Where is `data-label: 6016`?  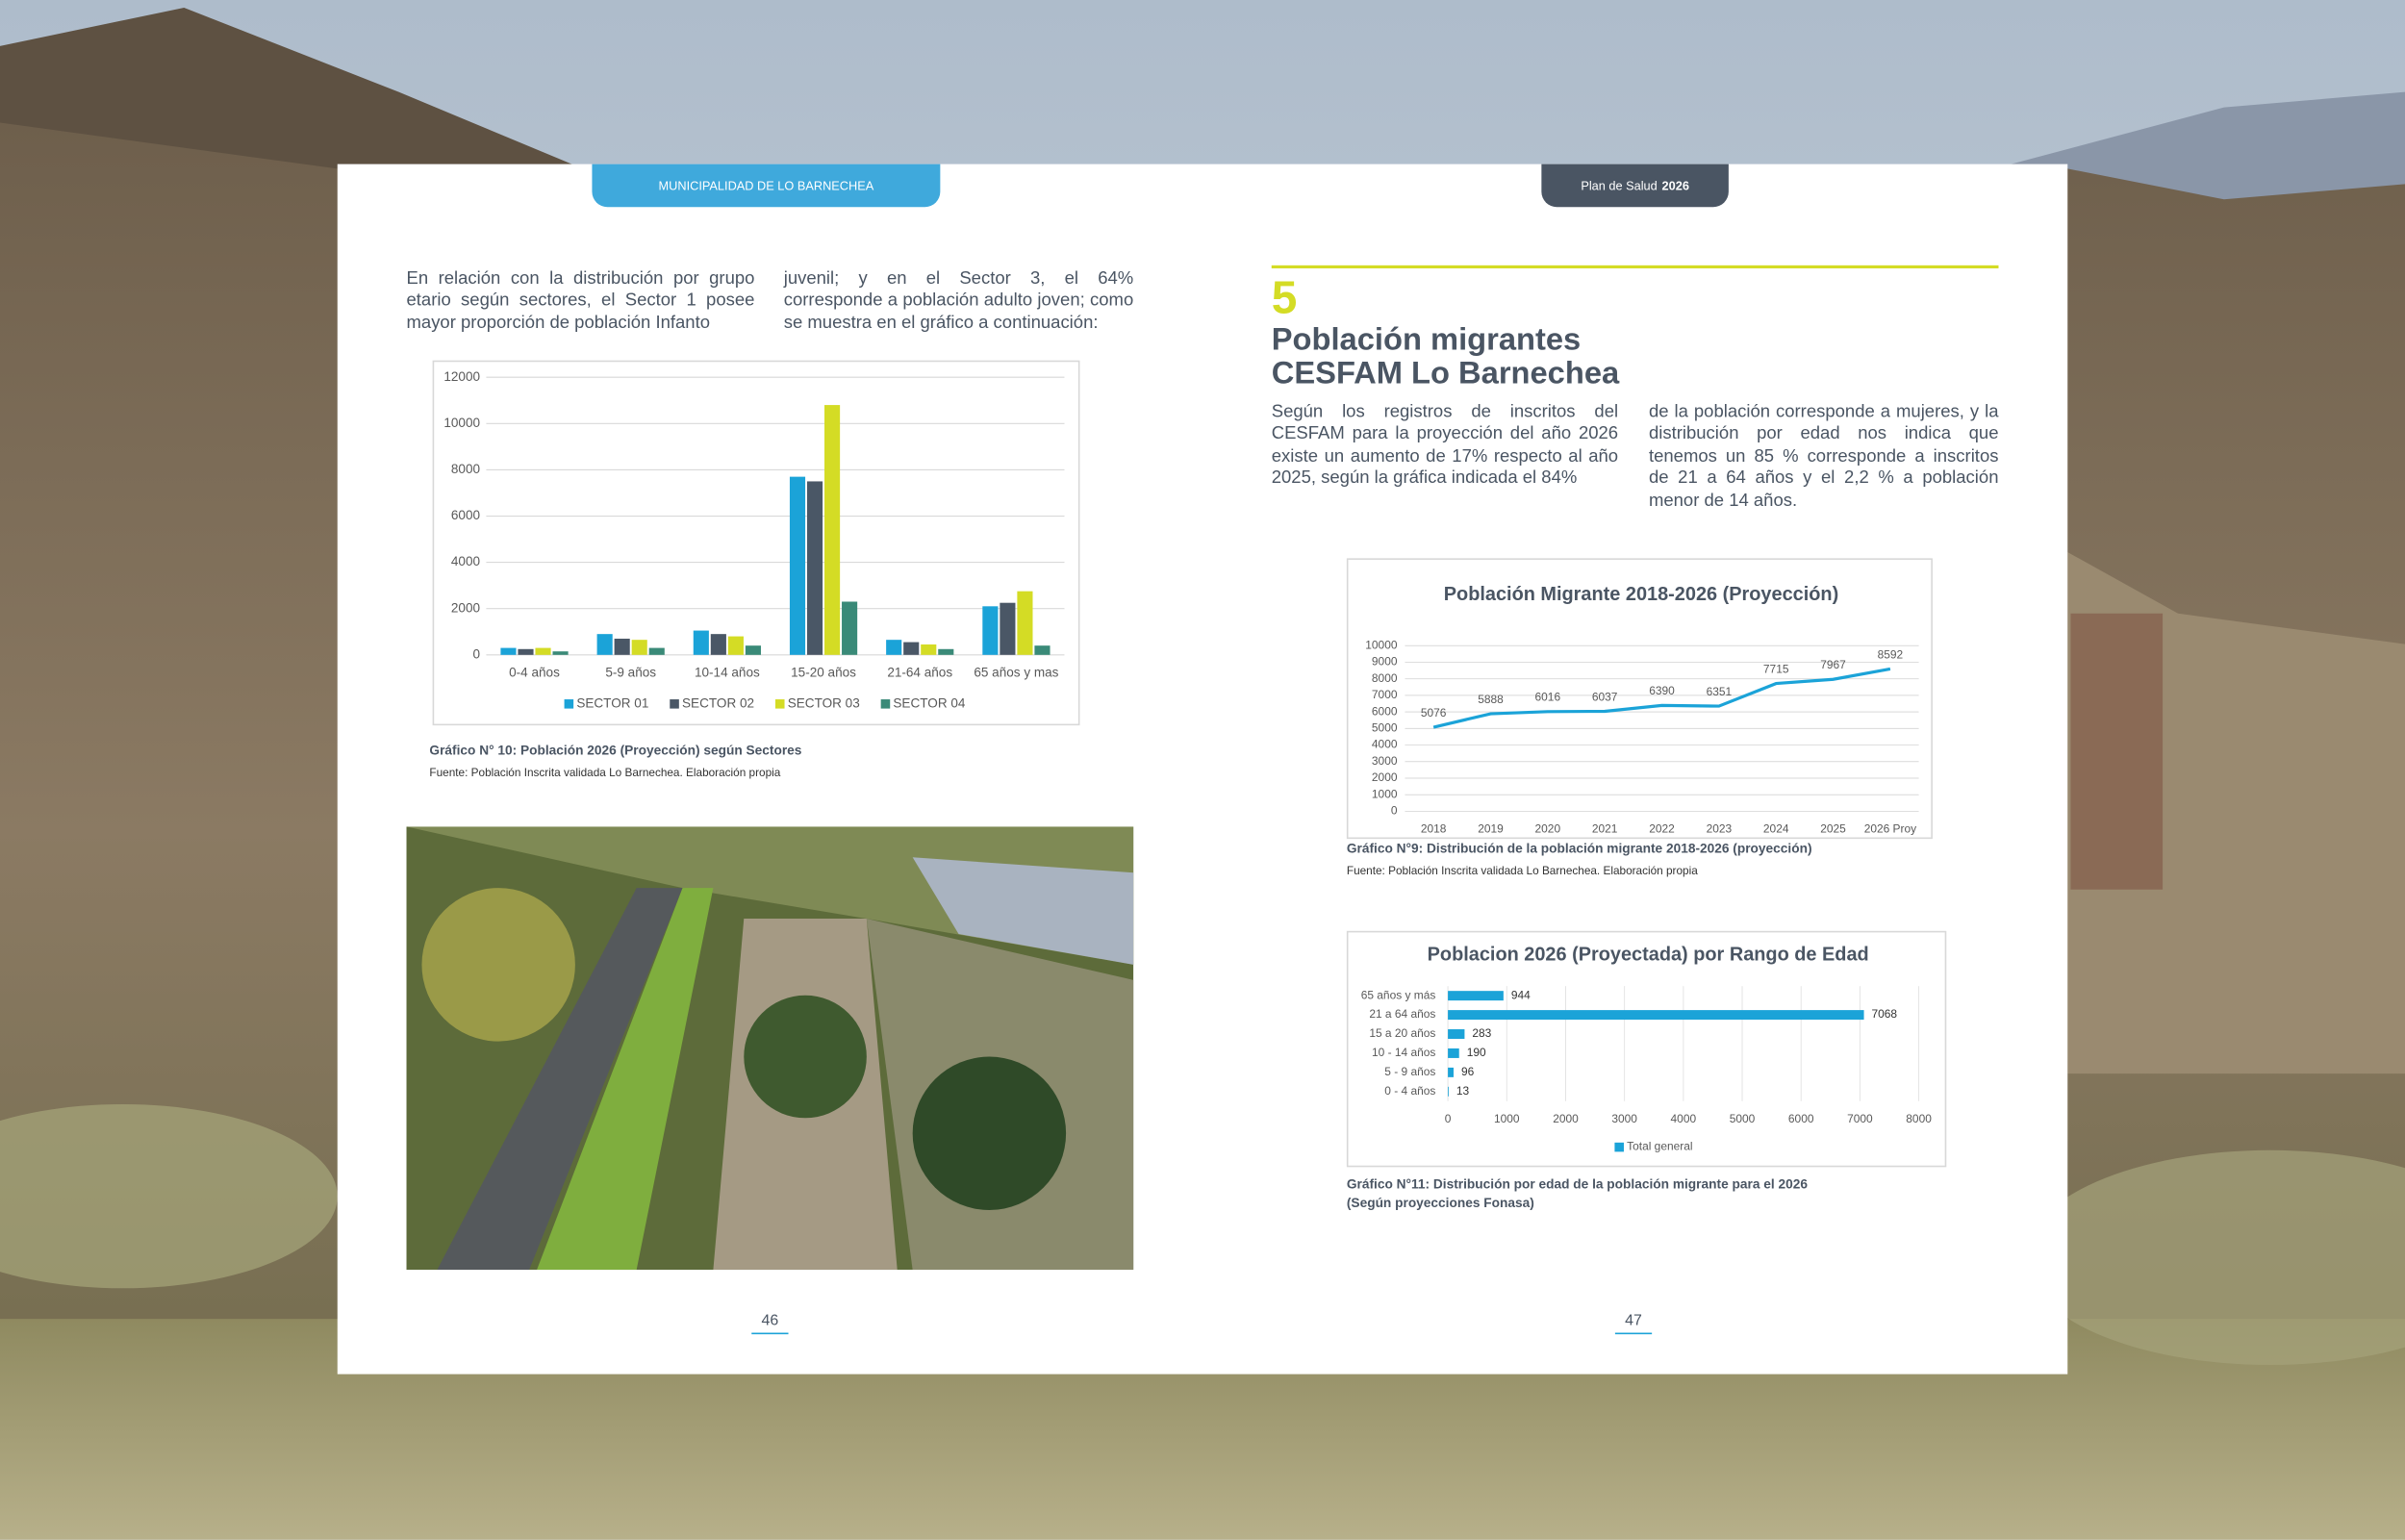 data-label: 6016 is located at coordinates (1548, 697).